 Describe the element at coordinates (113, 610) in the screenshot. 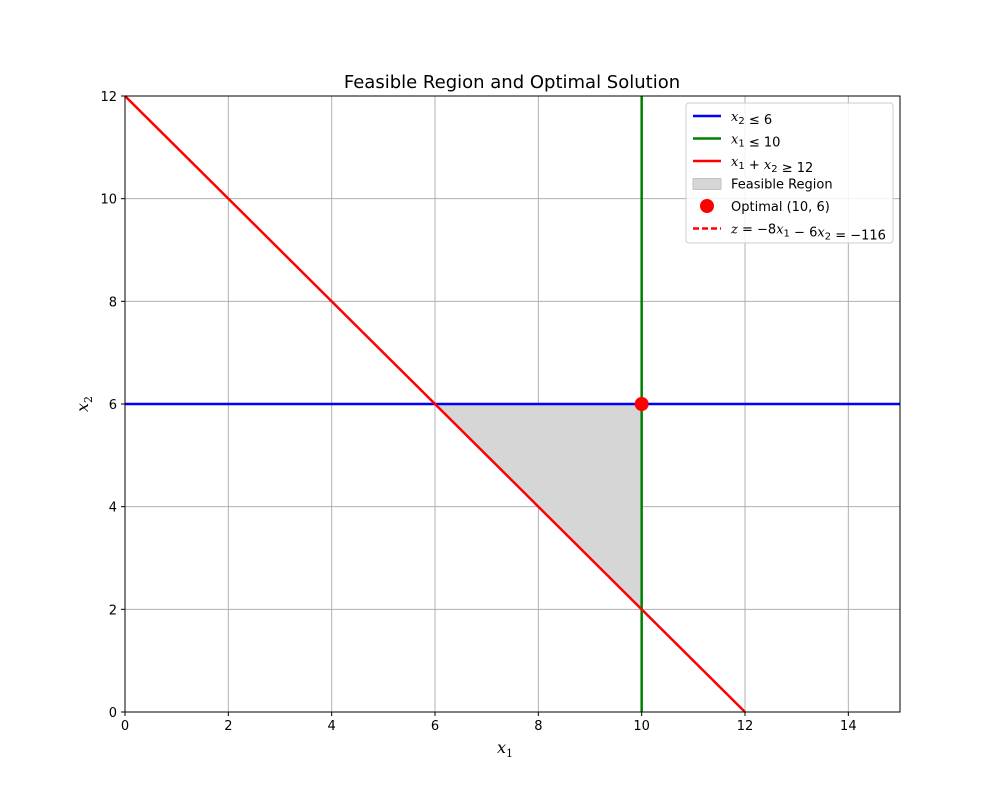

I see `y-tick-label: 2` at that location.